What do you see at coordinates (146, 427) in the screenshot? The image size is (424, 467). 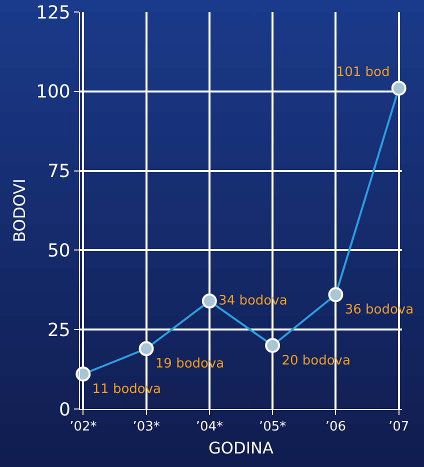 I see `x-tick-label: ’03*` at bounding box center [146, 427].